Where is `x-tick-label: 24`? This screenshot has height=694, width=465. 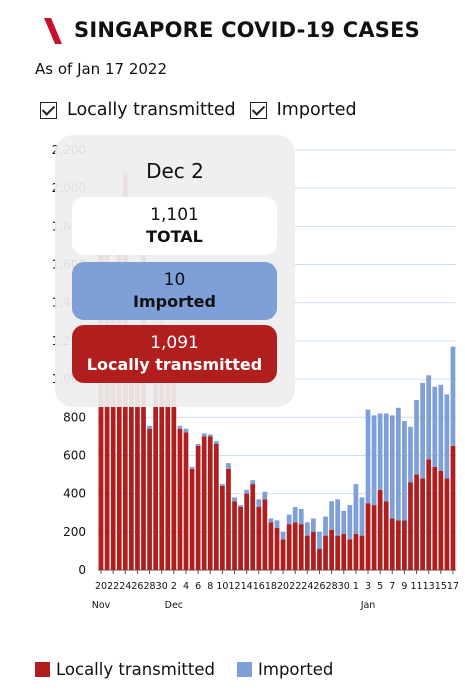
x-tick-label: 24 is located at coordinates (125, 586).